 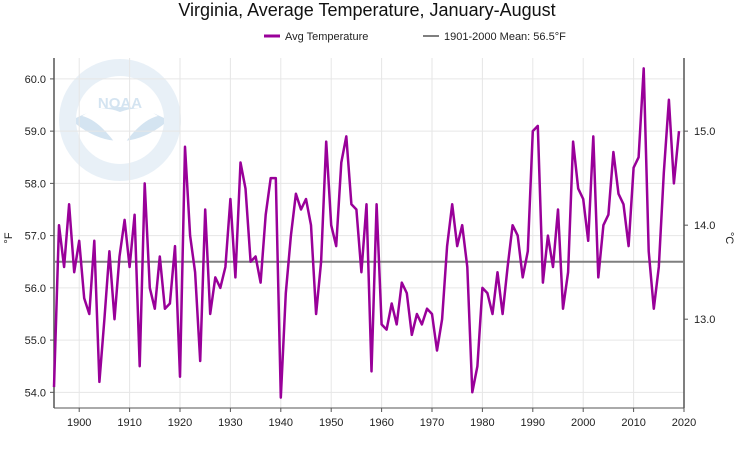 I want to click on x-tick-label: 1980, so click(x=482, y=423).